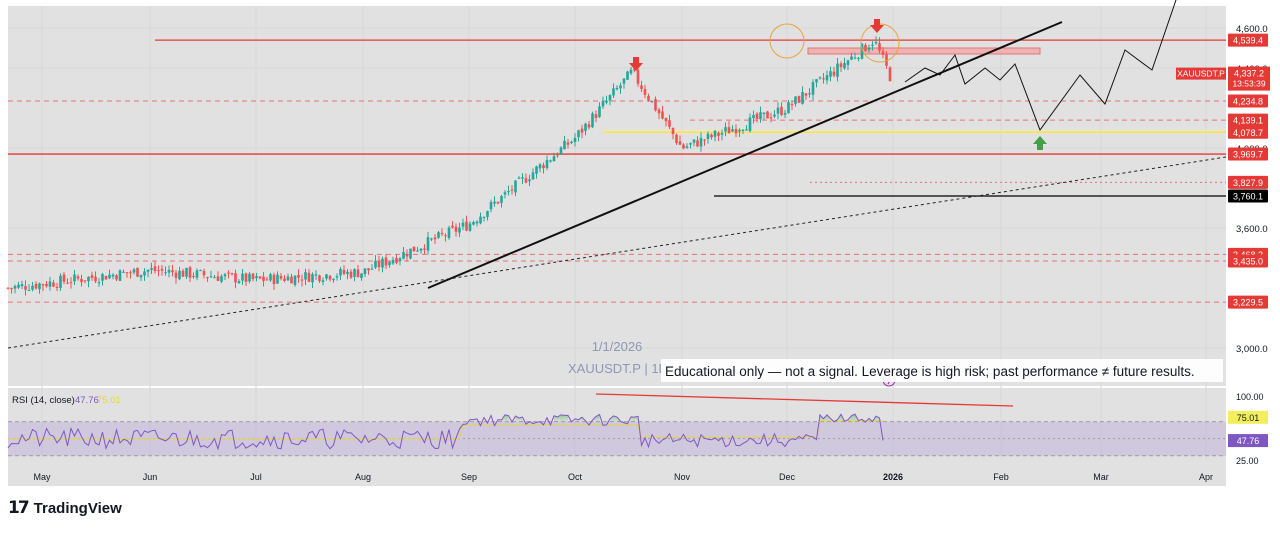  I want to click on watermark-symbol: XAUUSDT.P | 1D, so click(618, 368).